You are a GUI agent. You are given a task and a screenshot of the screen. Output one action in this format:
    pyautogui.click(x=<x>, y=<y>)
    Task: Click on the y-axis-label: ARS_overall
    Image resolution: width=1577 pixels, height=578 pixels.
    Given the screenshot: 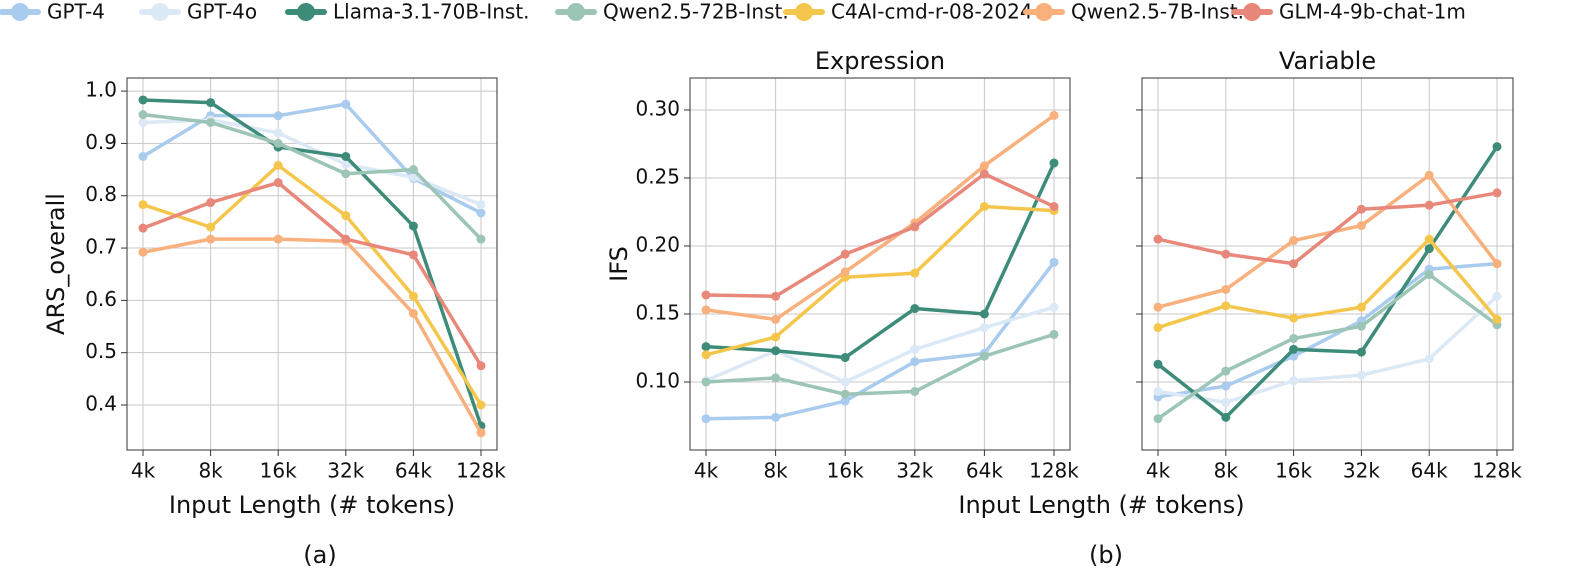 What is the action you would take?
    pyautogui.click(x=56, y=264)
    